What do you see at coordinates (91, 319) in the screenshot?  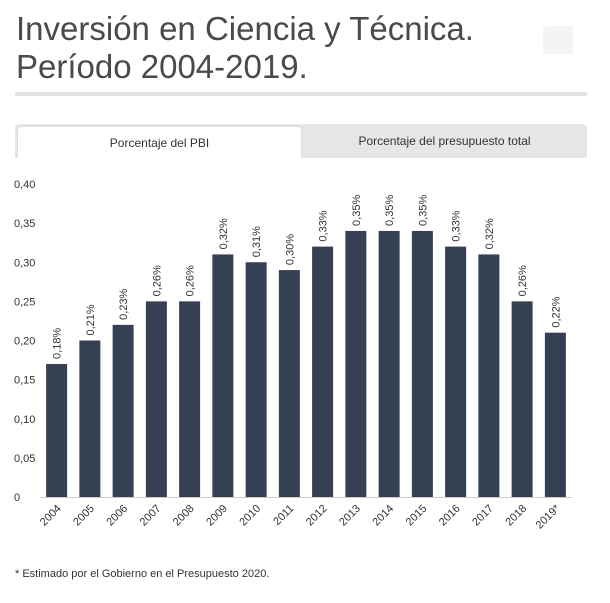 I see `data-label: 0,21%` at bounding box center [91, 319].